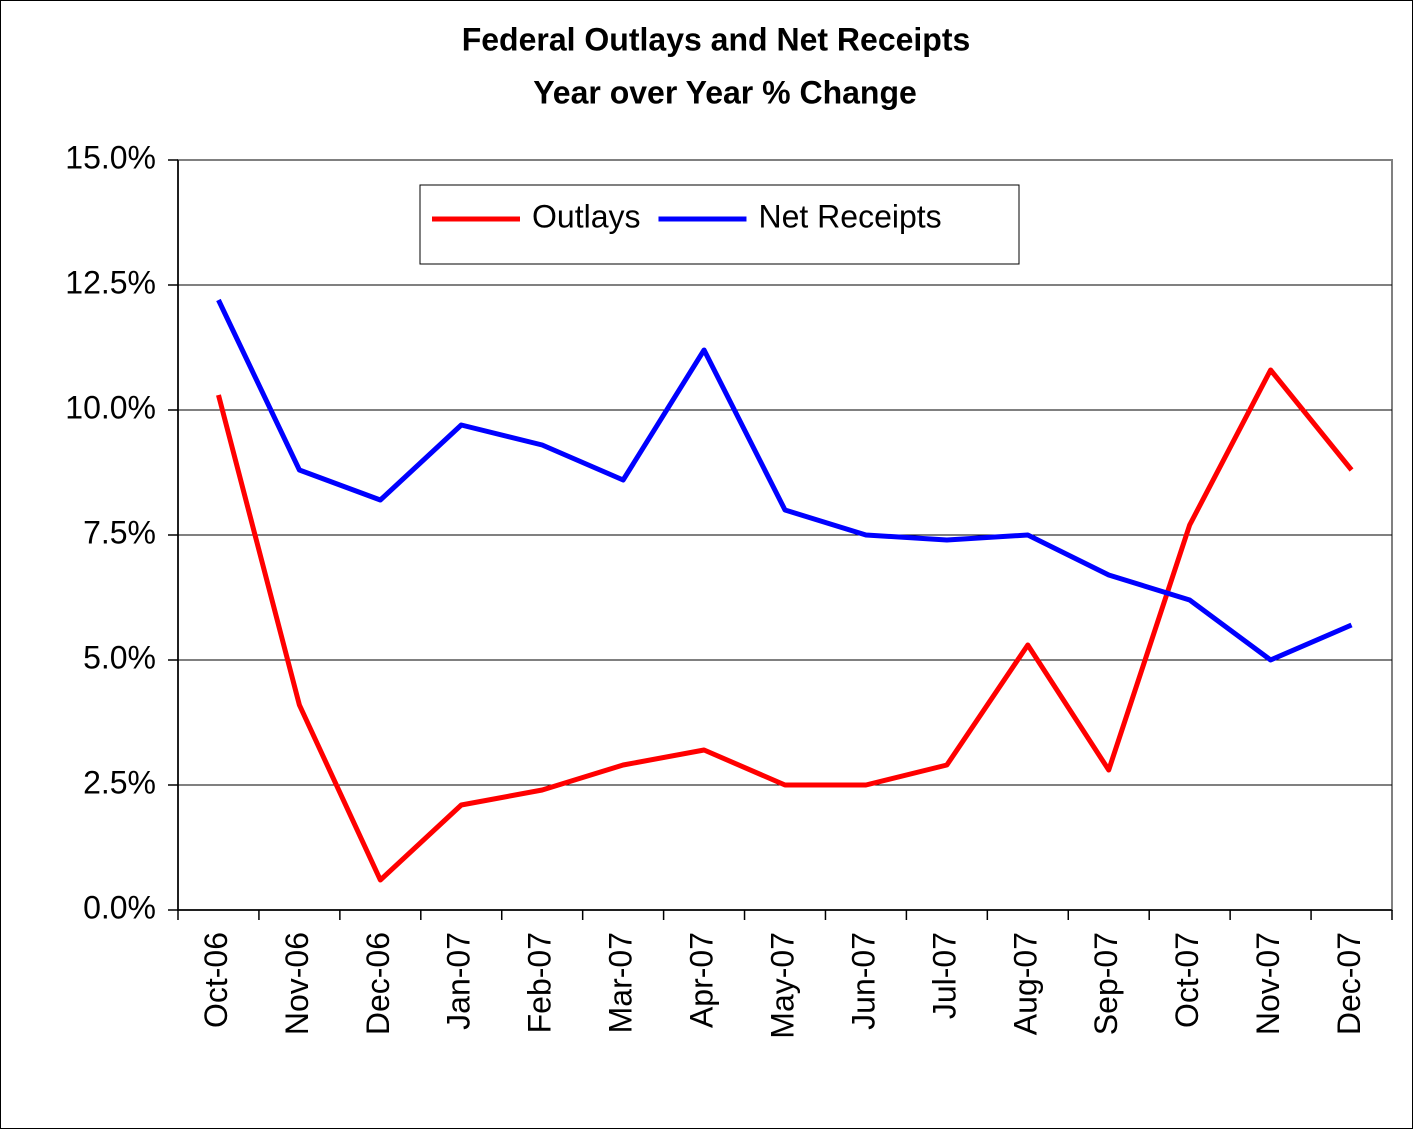 This screenshot has height=1130, width=1414. What do you see at coordinates (459, 981) in the screenshot?
I see `x-tick-label: Jan-07` at bounding box center [459, 981].